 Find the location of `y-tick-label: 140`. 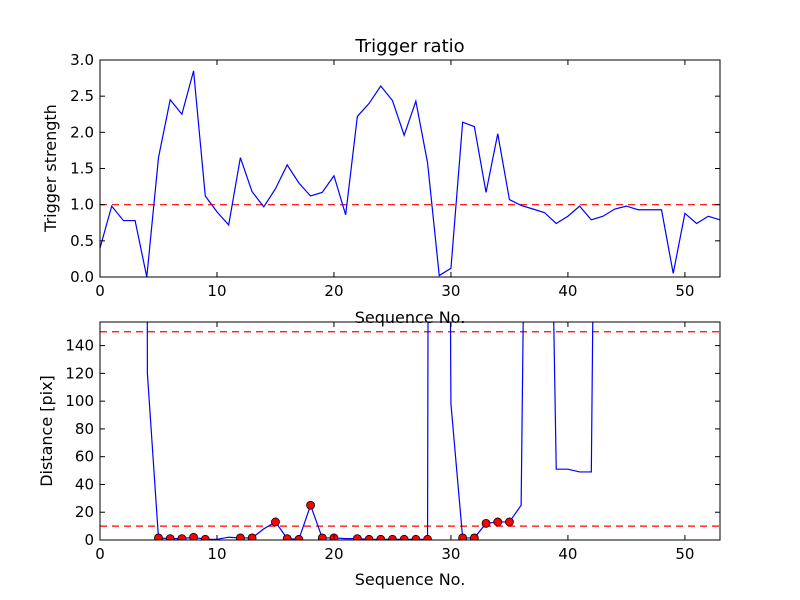

y-tick-label: 140 is located at coordinates (79, 346).